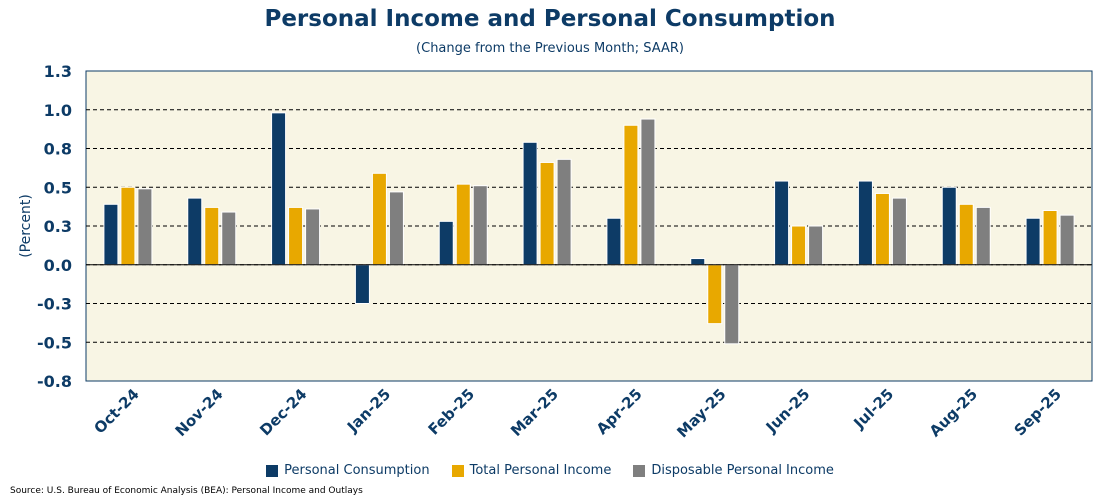  I want to click on legend-item-disposable-income: Disposable Personal Income, so click(733, 470).